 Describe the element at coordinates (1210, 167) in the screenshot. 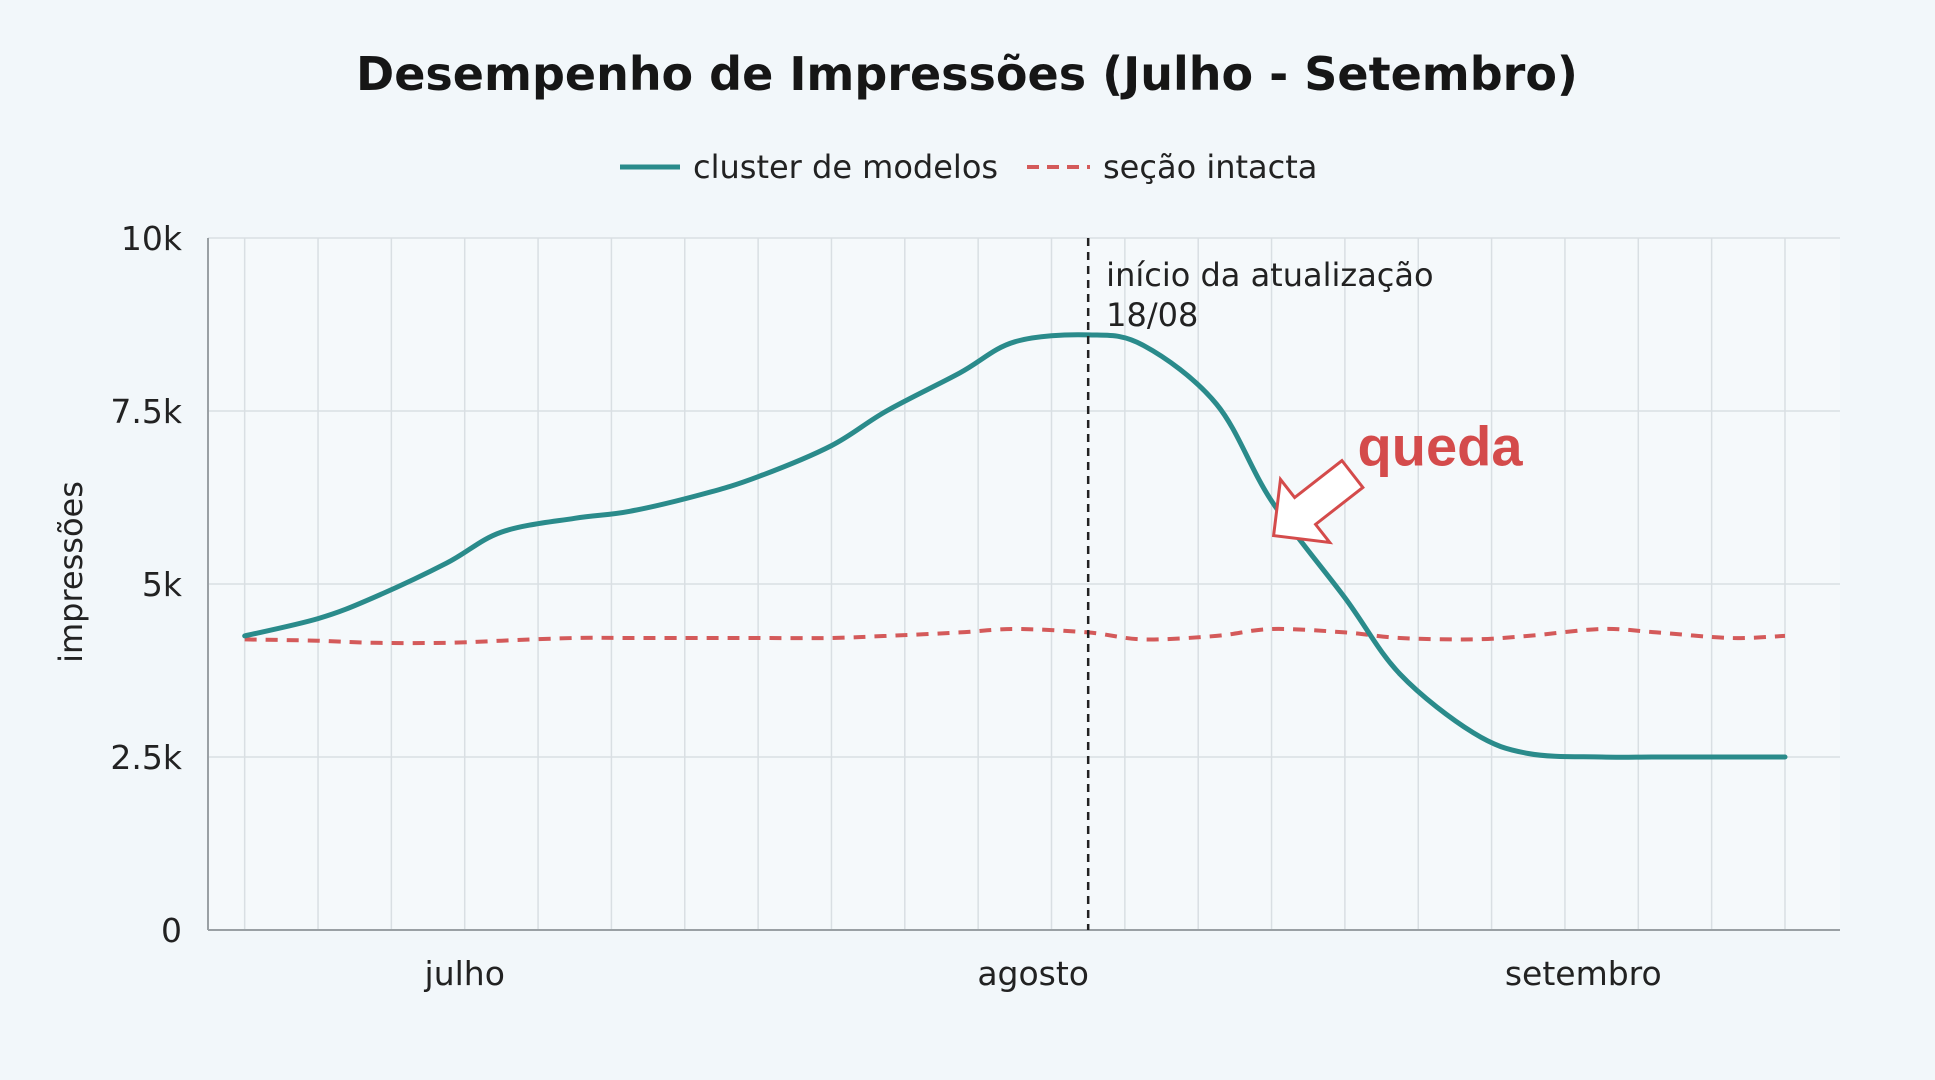

I see `legend-label-intacta: seção intacta` at that location.